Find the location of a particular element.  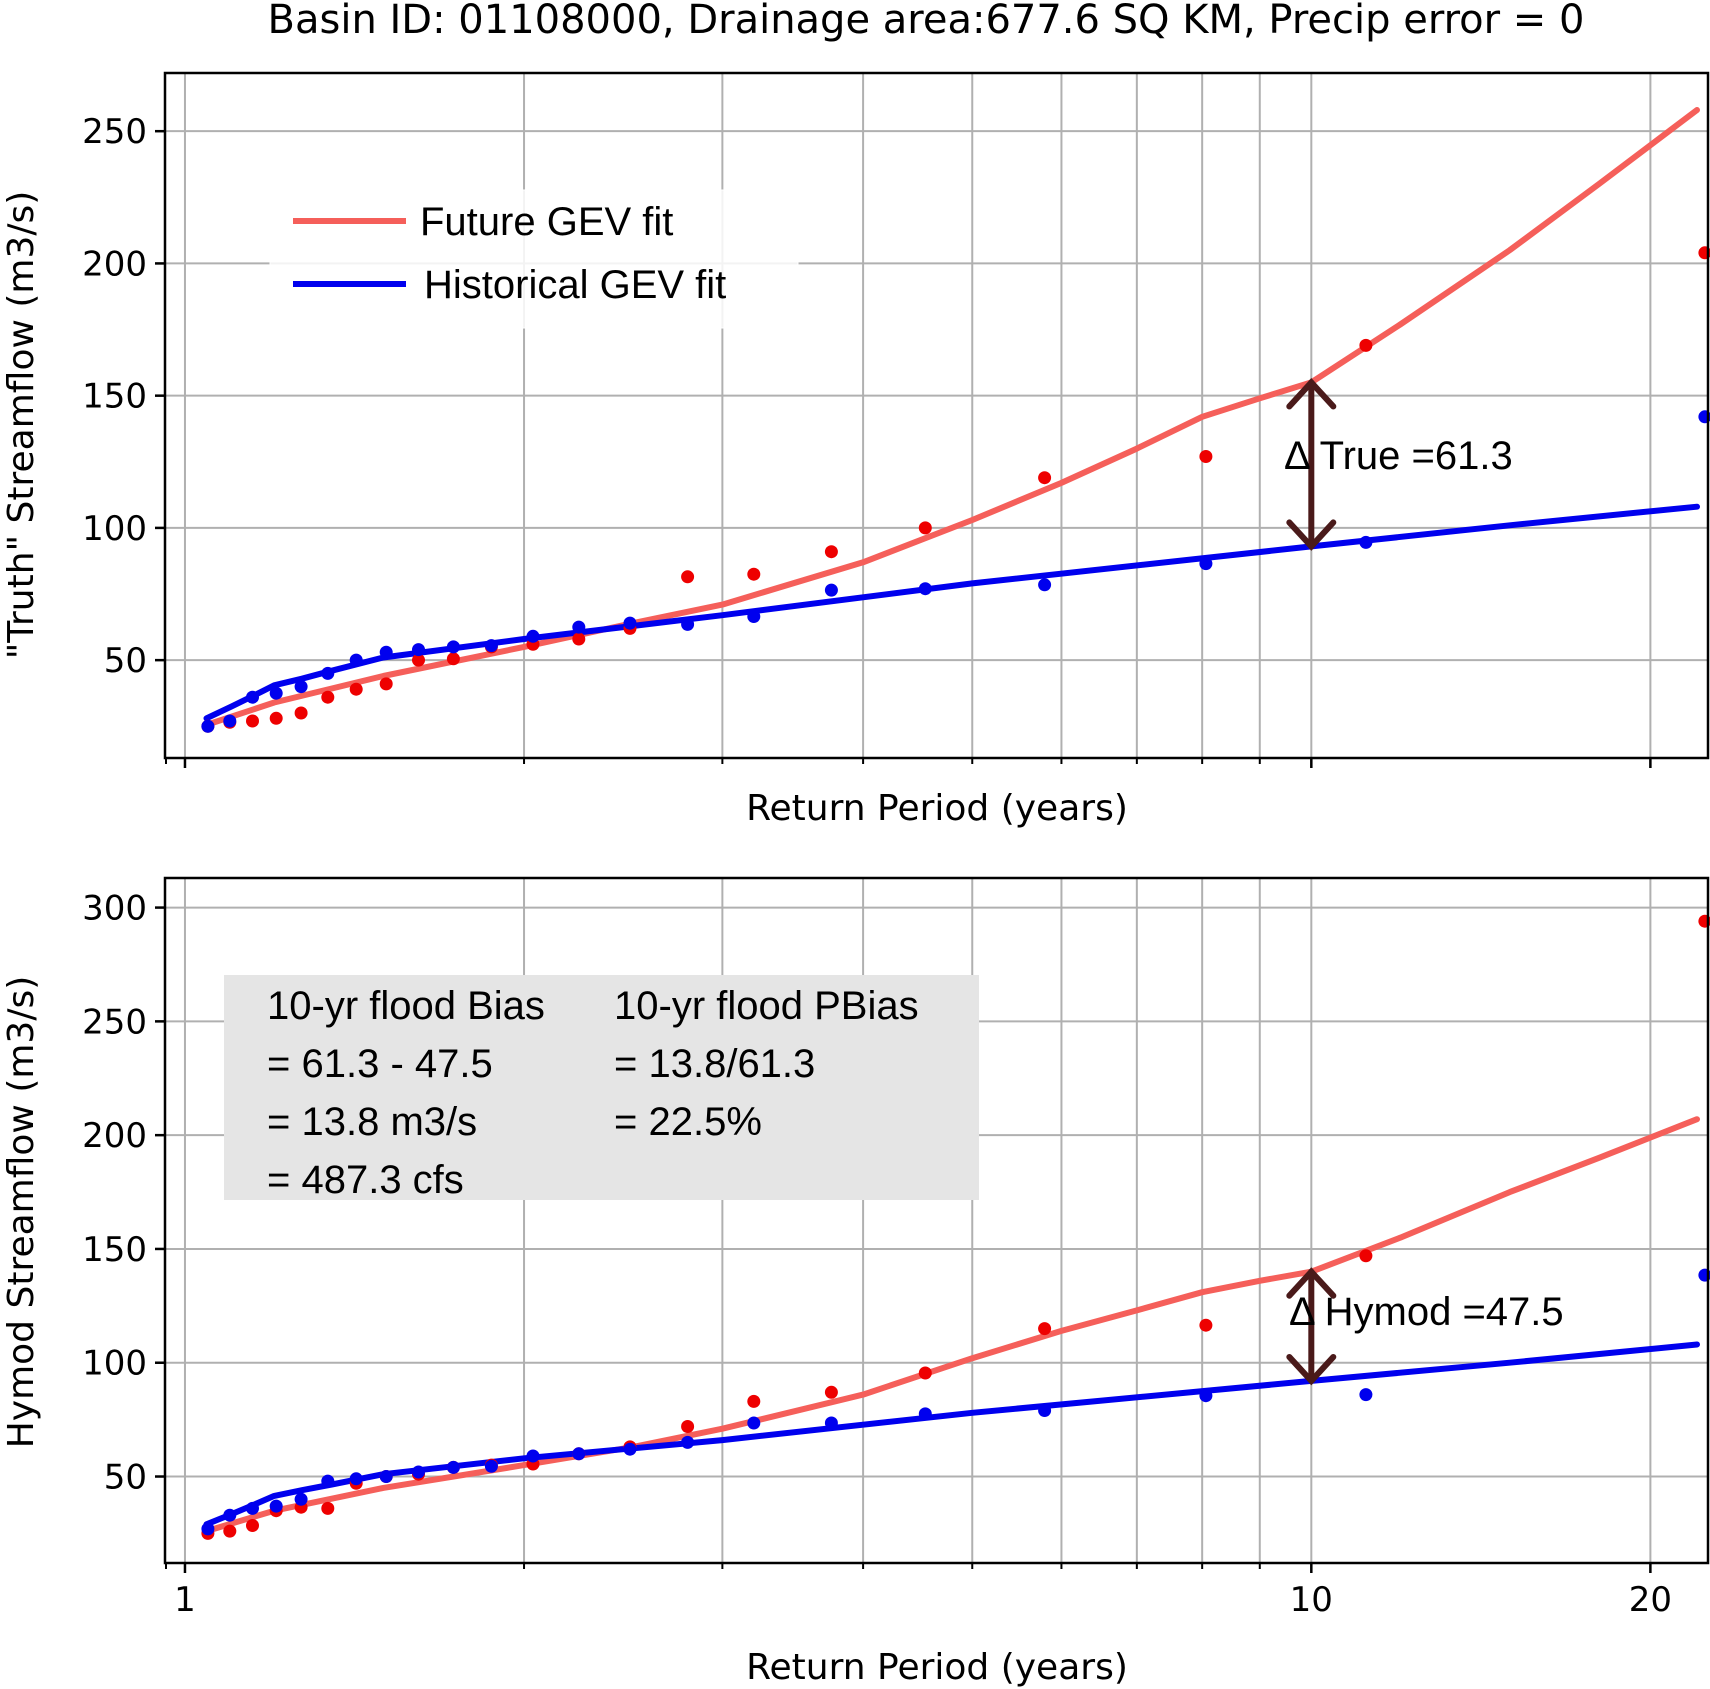

bottom-y-tick-label: 250 is located at coordinates (114, 1022).